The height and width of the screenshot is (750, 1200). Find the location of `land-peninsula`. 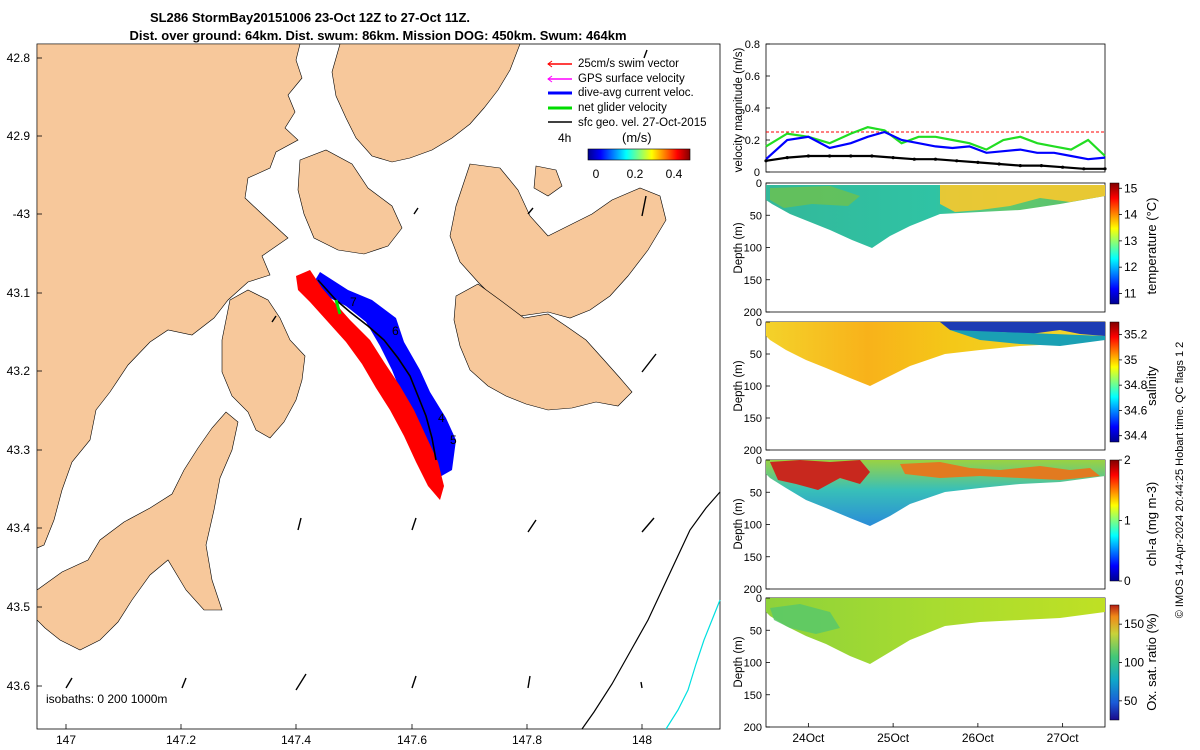

land-peninsula is located at coordinates (263, 364).